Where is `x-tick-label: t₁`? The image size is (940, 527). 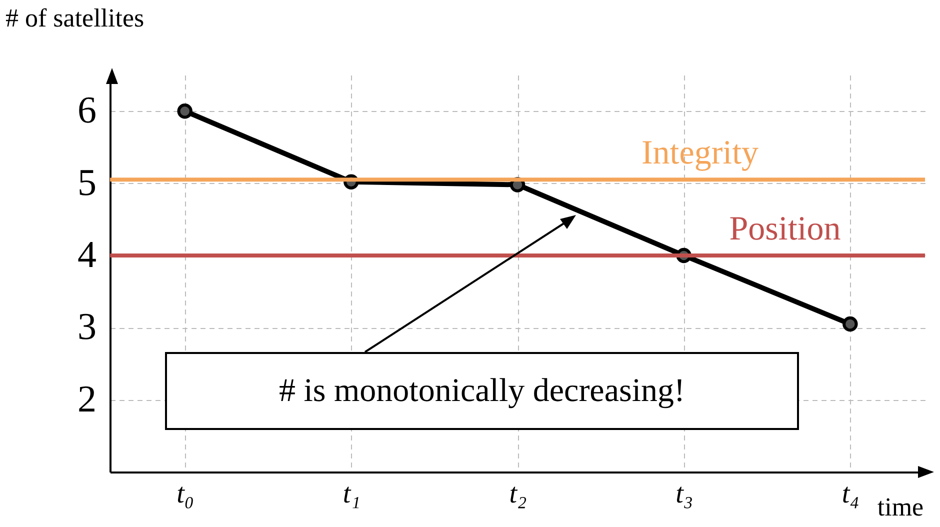
x-tick-label: t₁ is located at coordinates (351, 494).